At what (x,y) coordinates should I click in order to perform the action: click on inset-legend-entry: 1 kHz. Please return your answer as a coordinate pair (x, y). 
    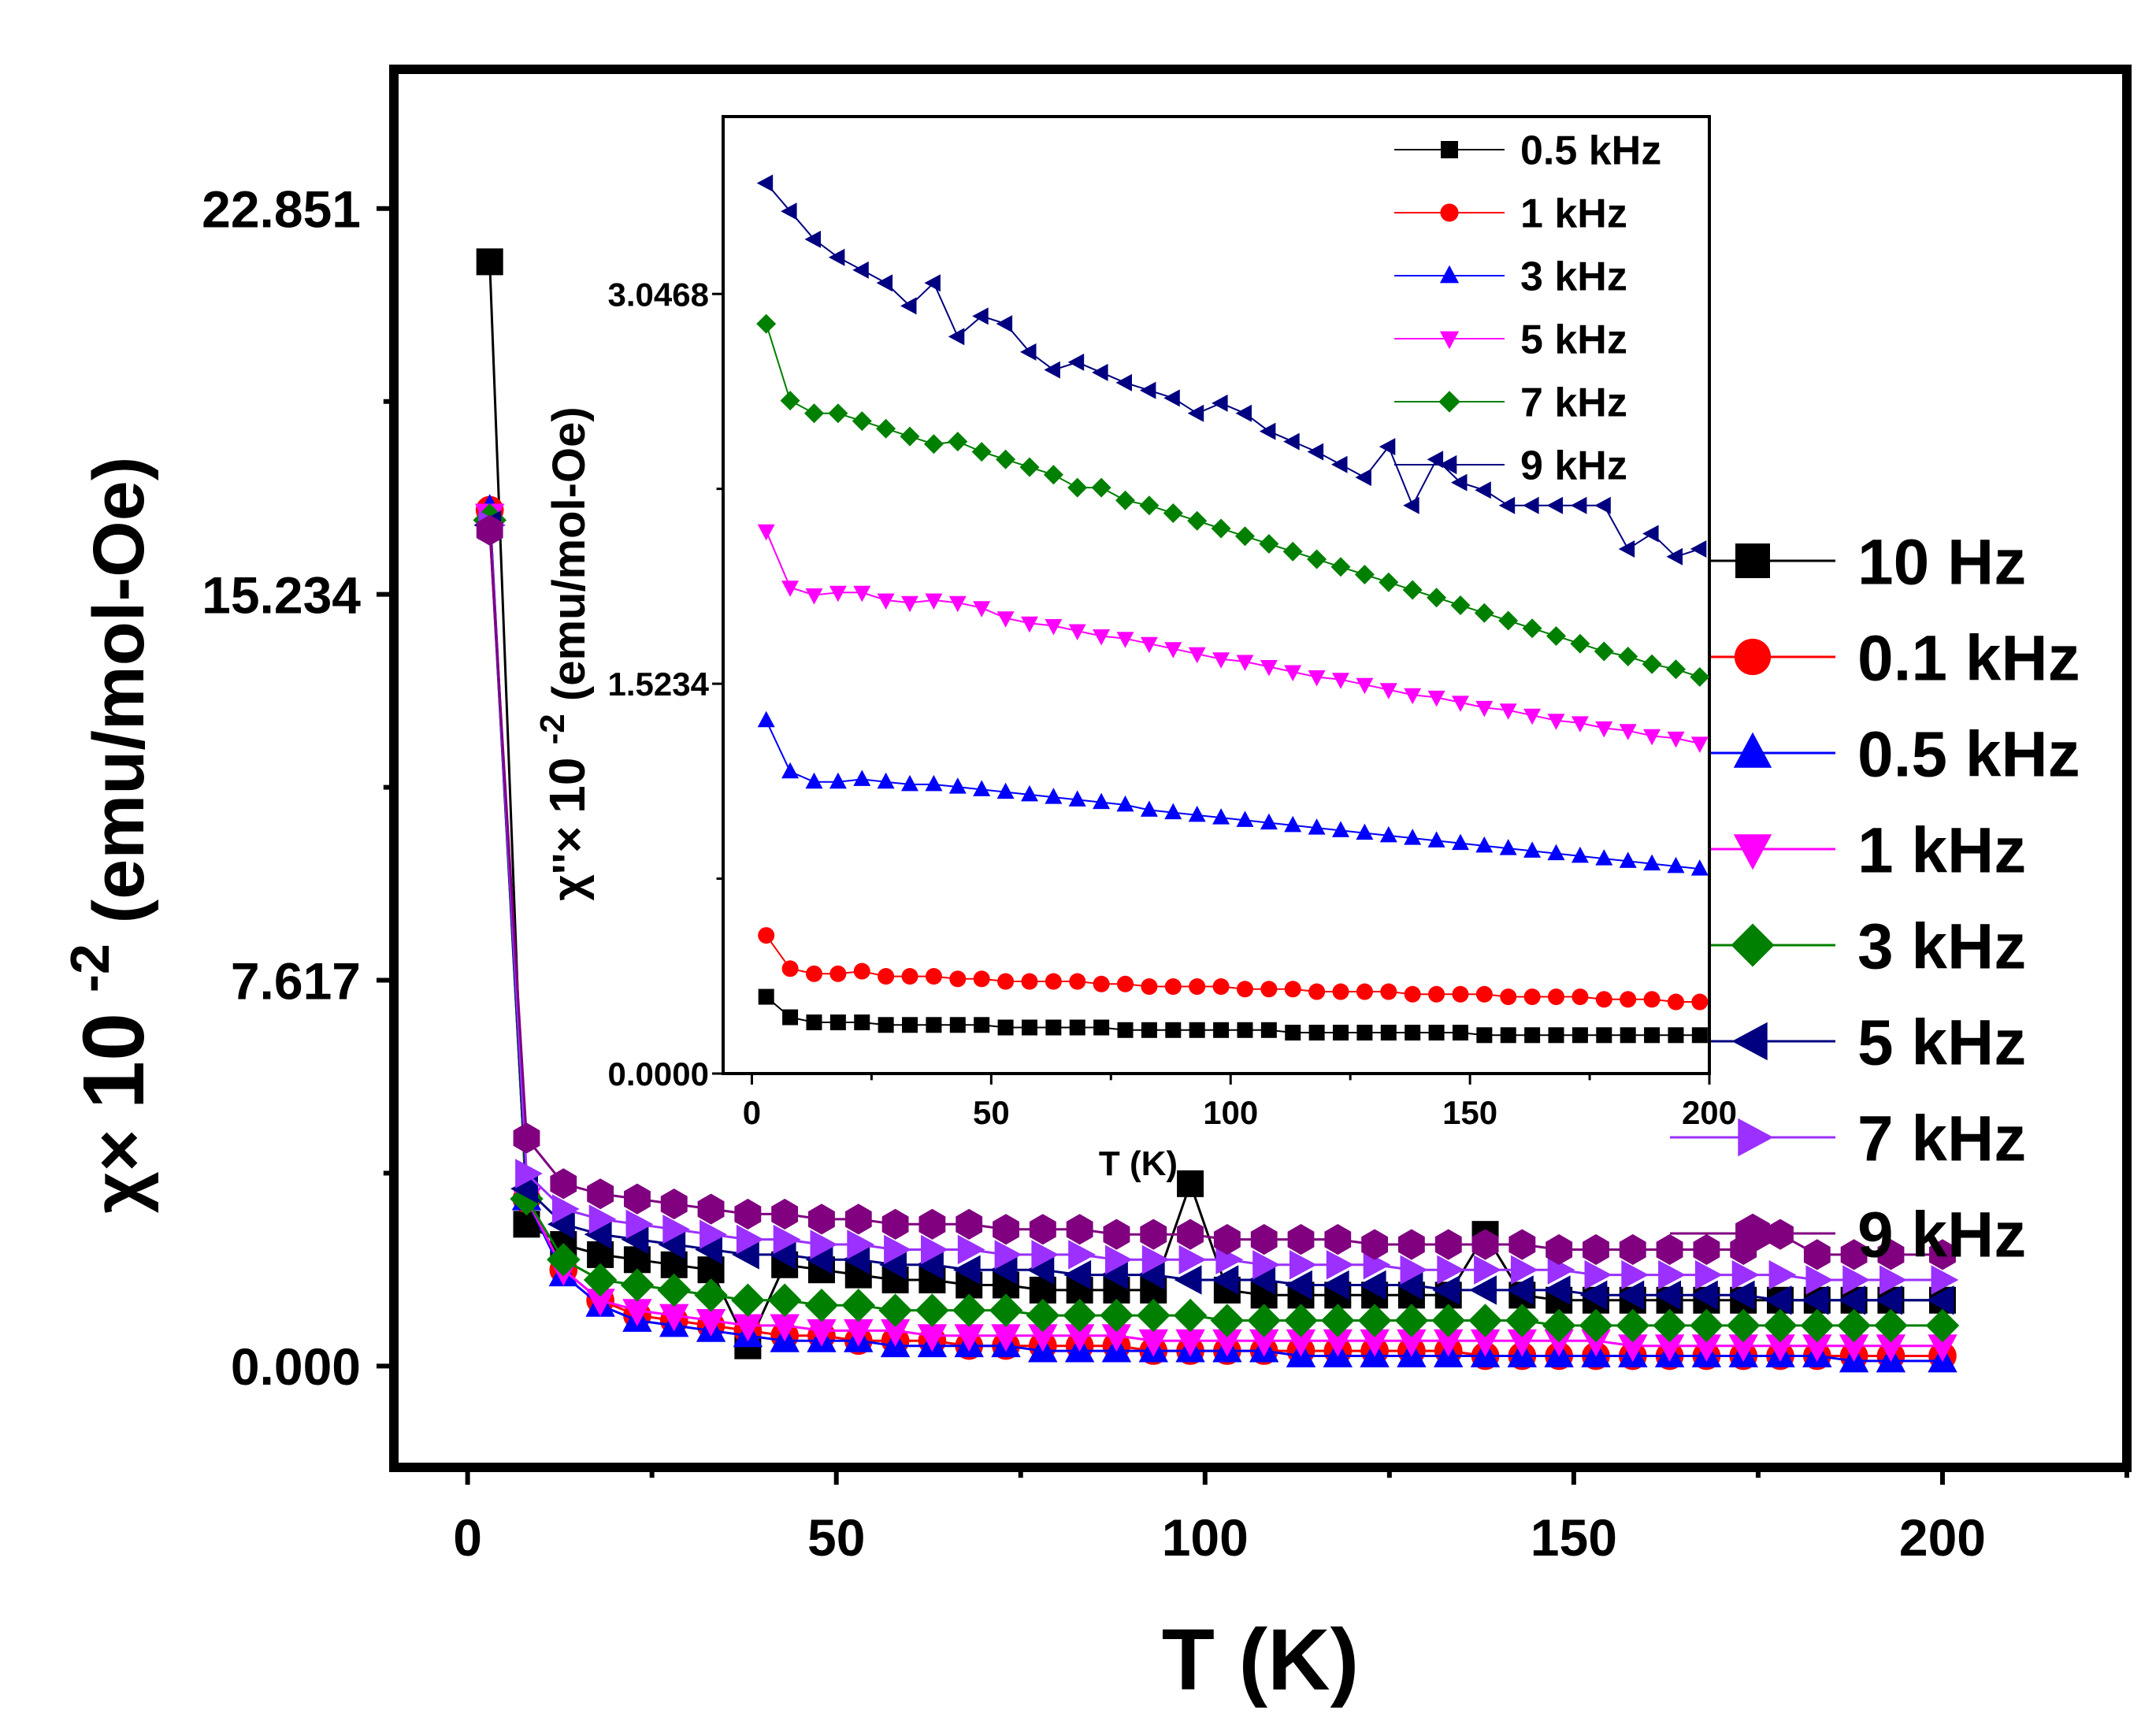
    Looking at the image, I should click on (1510, 214).